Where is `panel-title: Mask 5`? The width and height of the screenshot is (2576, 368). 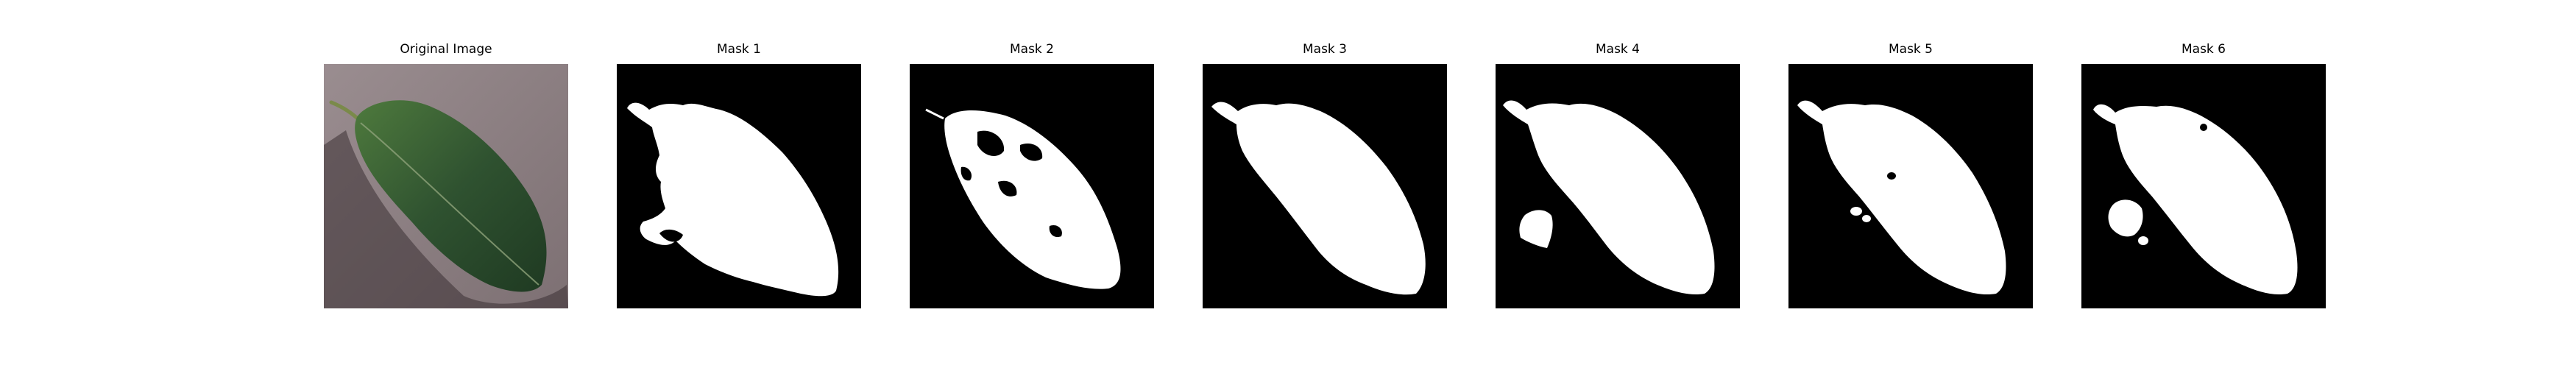
panel-title: Mask 5 is located at coordinates (1910, 50).